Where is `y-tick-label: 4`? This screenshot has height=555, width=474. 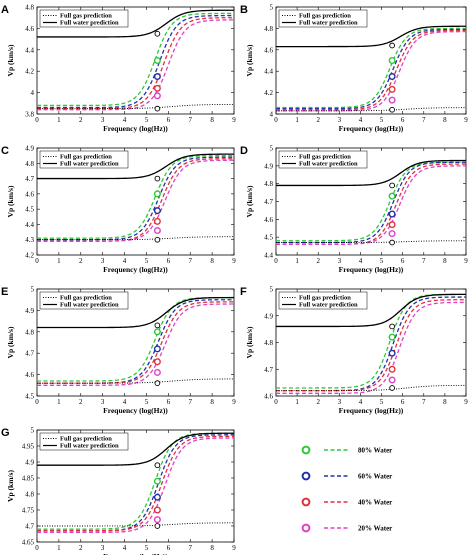
y-tick-label: 4 is located at coordinates (33, 93).